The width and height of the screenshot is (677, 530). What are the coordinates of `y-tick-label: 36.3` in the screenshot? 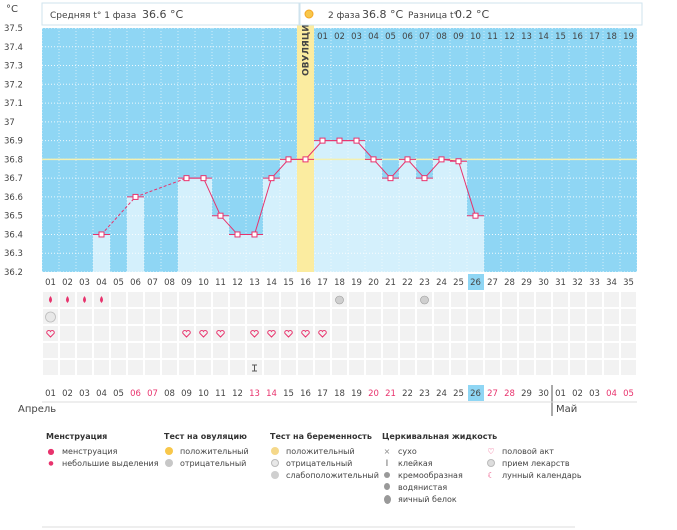 It's located at (13, 254).